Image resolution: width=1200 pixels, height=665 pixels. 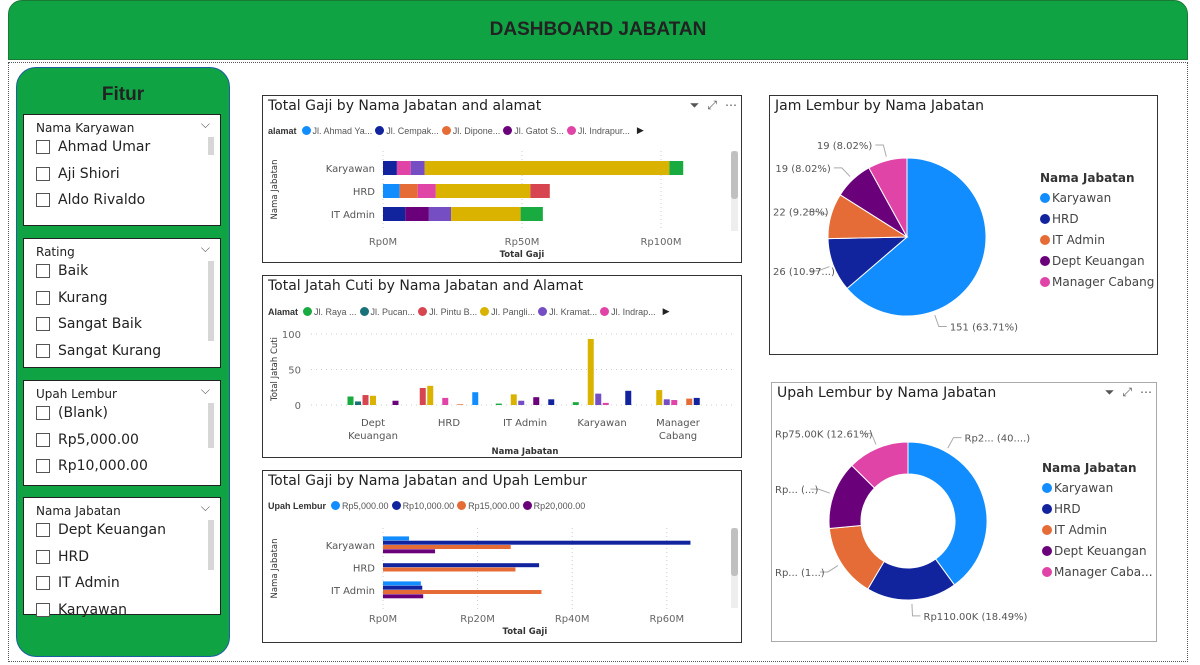 I want to click on slicer-item: HRD, so click(x=62, y=557).